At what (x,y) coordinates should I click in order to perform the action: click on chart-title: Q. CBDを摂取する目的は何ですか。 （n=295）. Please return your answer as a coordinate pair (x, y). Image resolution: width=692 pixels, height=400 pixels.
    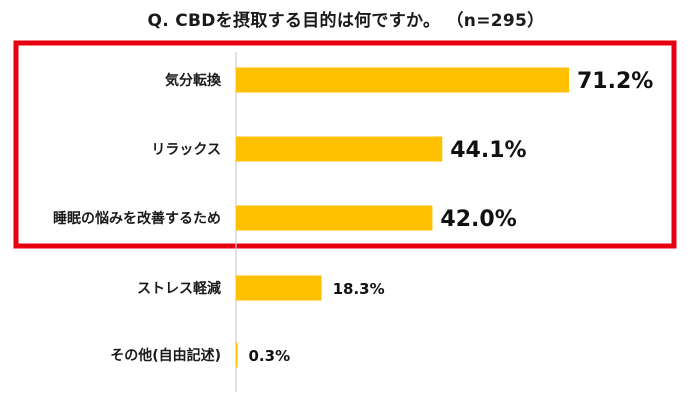
    Looking at the image, I should click on (346, 21).